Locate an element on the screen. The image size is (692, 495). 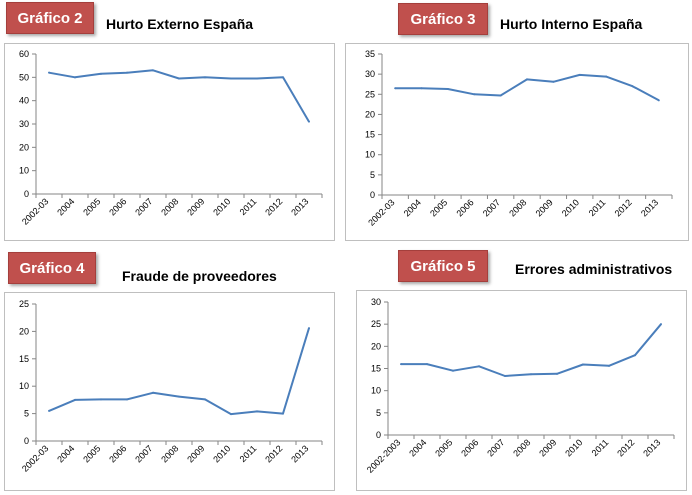
chart-title: Fraude de proveedores is located at coordinates (199, 276).